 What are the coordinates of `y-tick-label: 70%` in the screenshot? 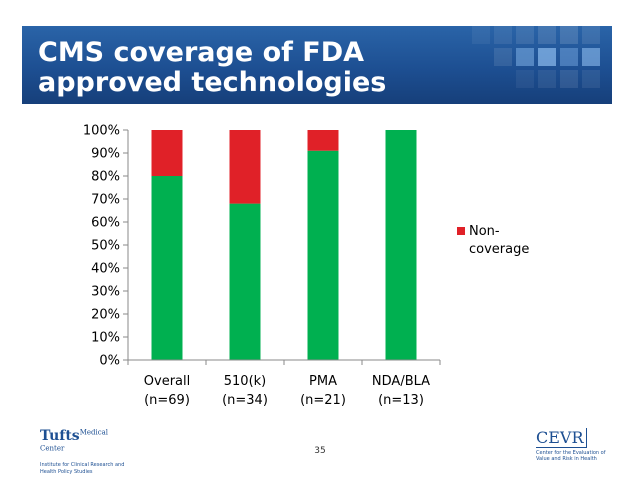 It's located at (105, 200).